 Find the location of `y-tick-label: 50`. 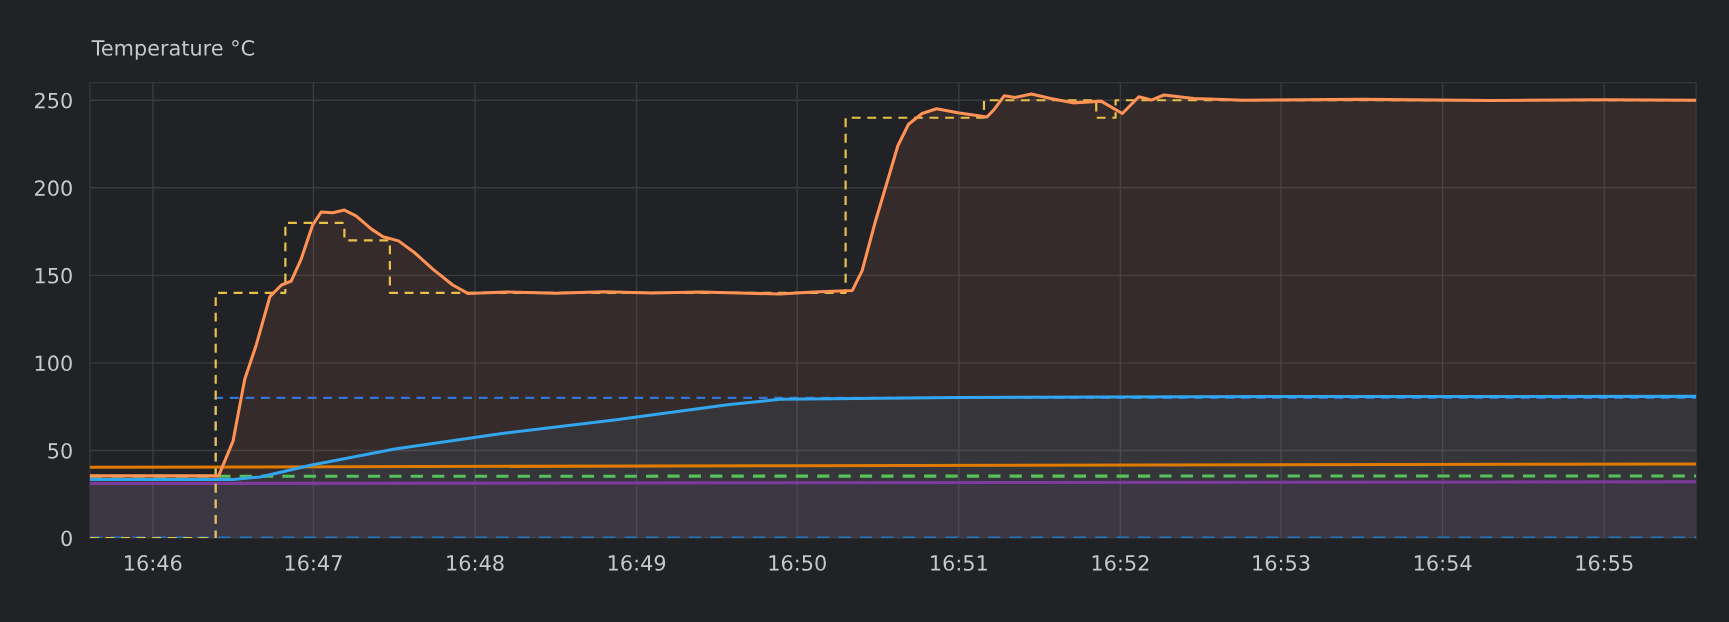

y-tick-label: 50 is located at coordinates (60, 450).